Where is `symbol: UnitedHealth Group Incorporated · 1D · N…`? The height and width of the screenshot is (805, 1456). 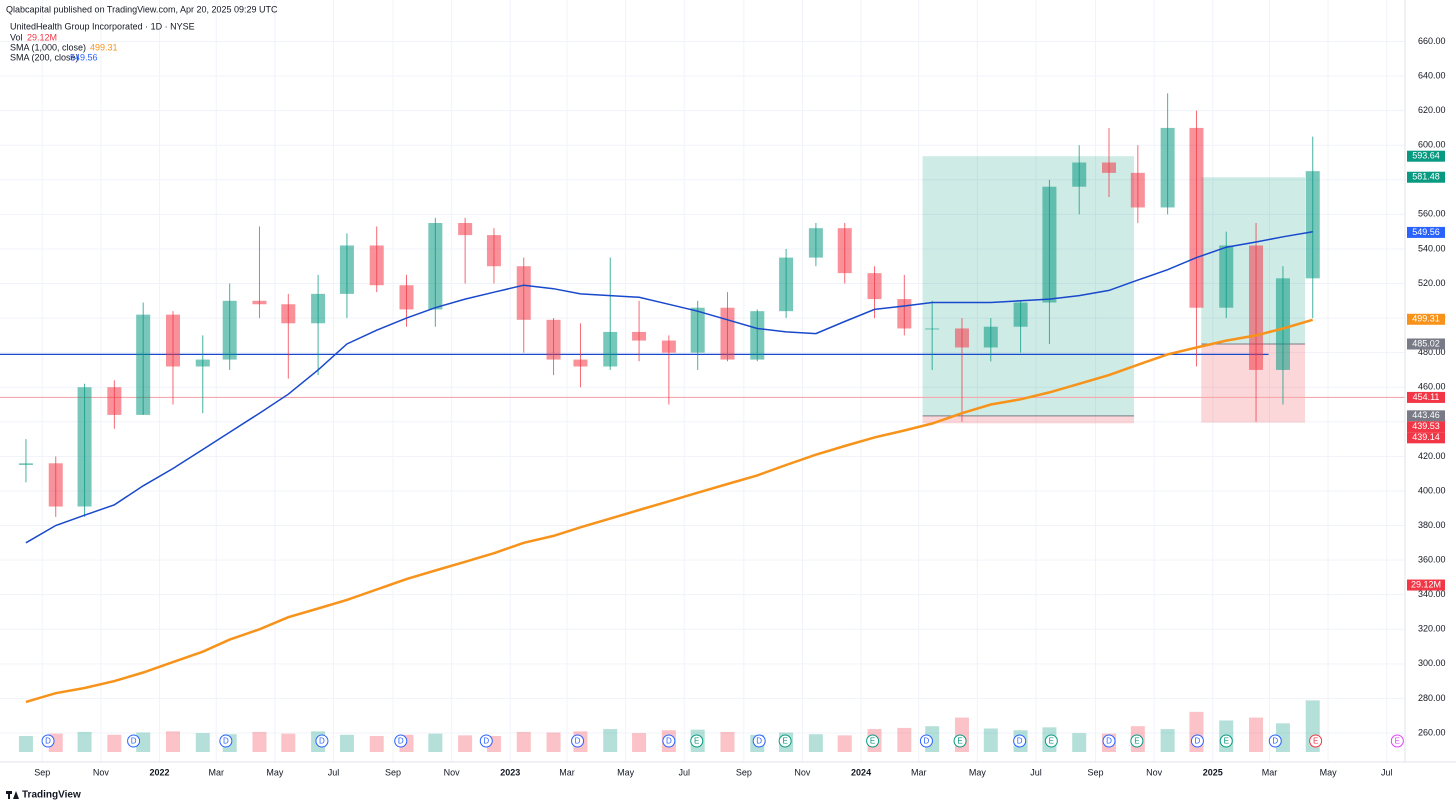
symbol: UnitedHealth Group Incorporated · 1D · N… is located at coordinates (102, 26).